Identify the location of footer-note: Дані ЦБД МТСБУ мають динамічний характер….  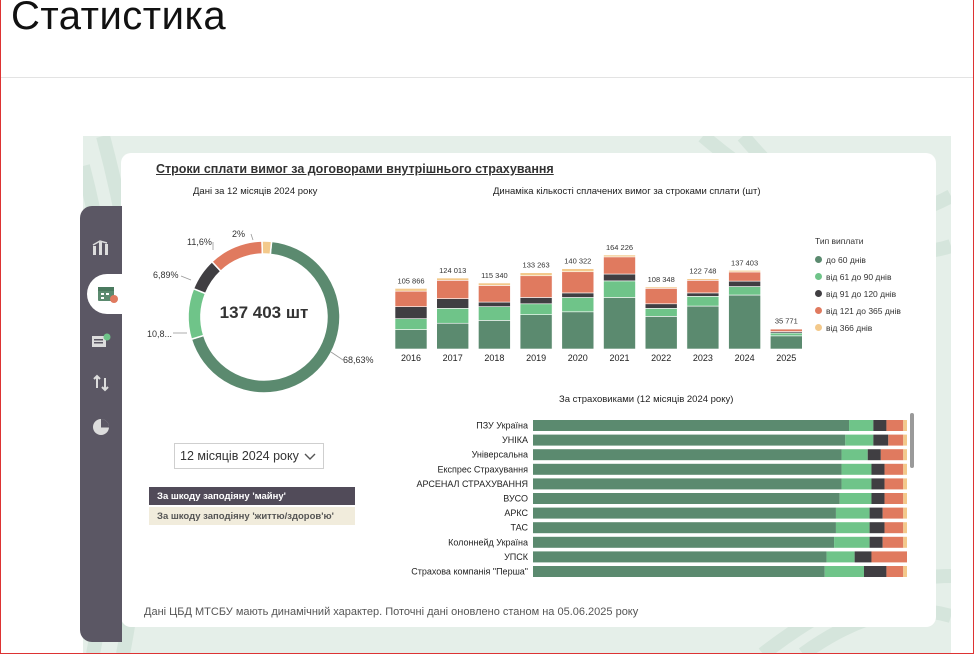
(391, 612).